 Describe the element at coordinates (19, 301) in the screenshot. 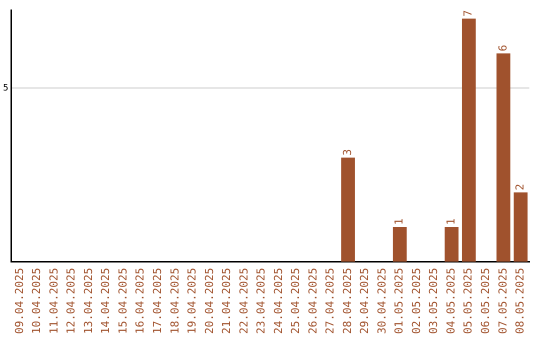

I see `x-tick-label: 09.04.2025` at that location.